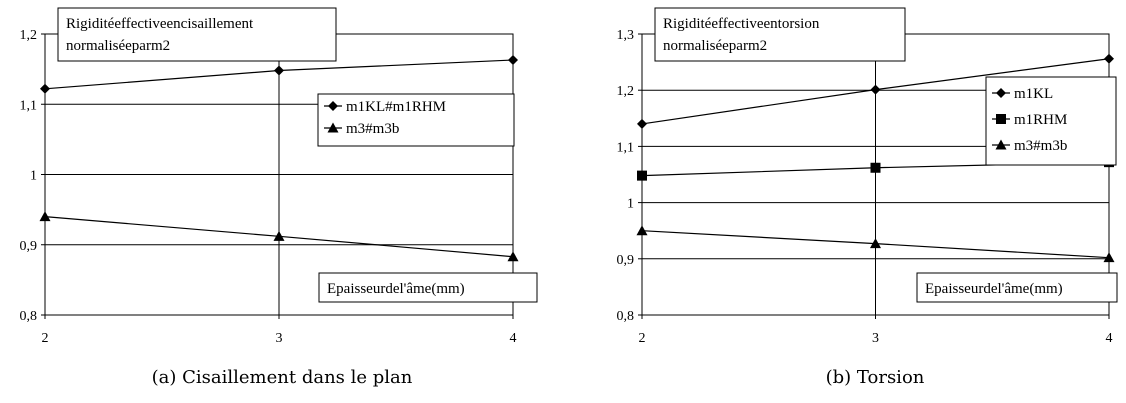 The width and height of the screenshot is (1126, 403). What do you see at coordinates (160, 24) in the screenshot?
I see `chart-title-line: Rigiditéeffectiveencisaillement` at bounding box center [160, 24].